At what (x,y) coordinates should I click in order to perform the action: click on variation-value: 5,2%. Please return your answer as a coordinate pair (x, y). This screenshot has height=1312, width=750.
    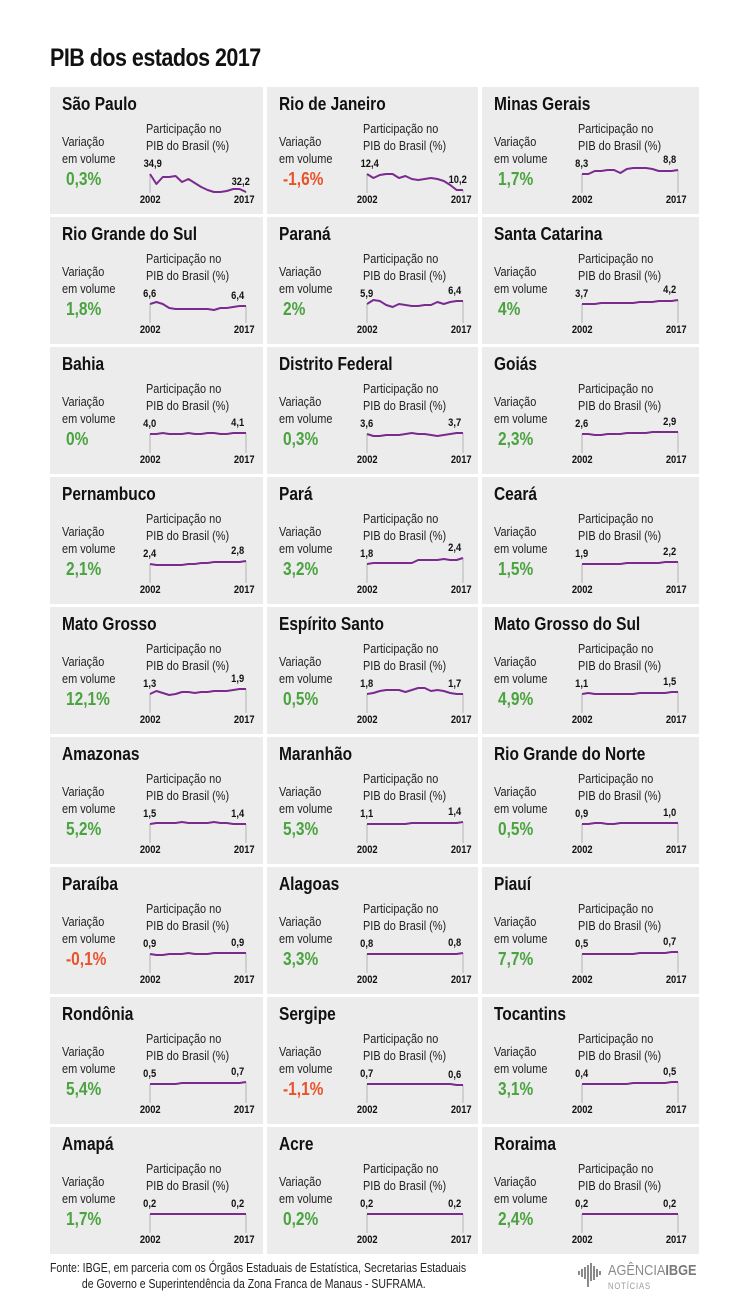
    Looking at the image, I should click on (84, 829).